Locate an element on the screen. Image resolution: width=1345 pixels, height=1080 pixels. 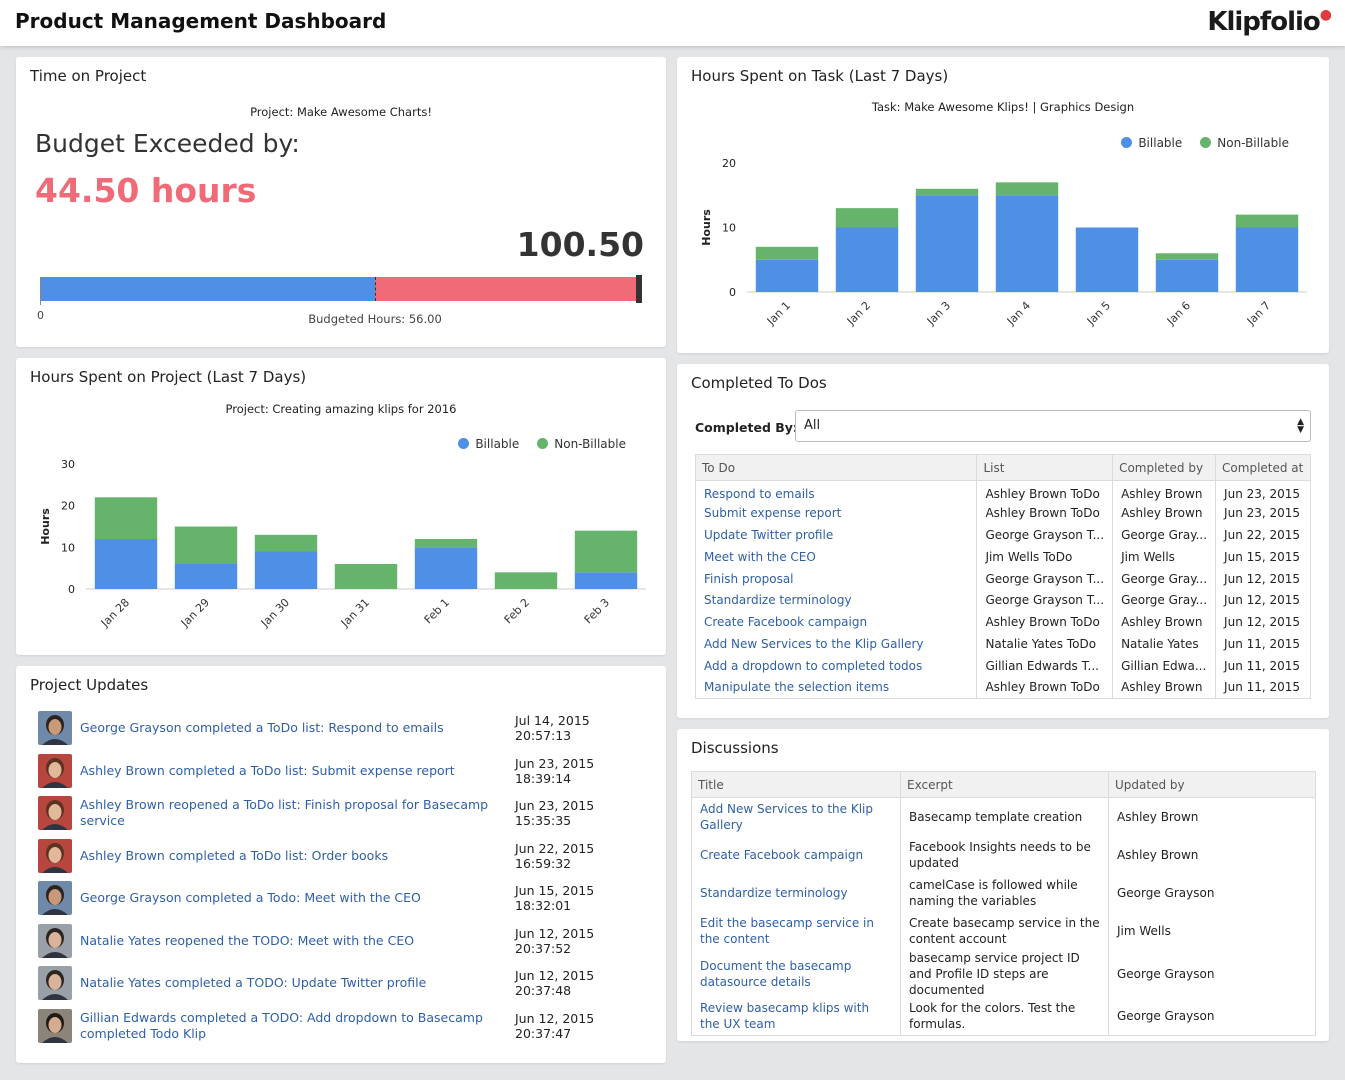
discussion-title-link: Add New Services to the Klip Gallery is located at coordinates (796, 816).